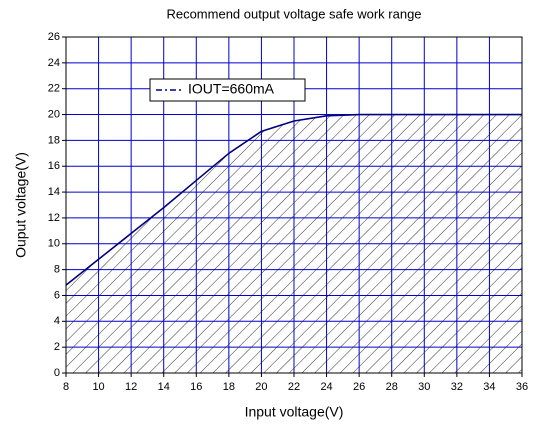  I want to click on x-tick-label: 14, so click(164, 387).